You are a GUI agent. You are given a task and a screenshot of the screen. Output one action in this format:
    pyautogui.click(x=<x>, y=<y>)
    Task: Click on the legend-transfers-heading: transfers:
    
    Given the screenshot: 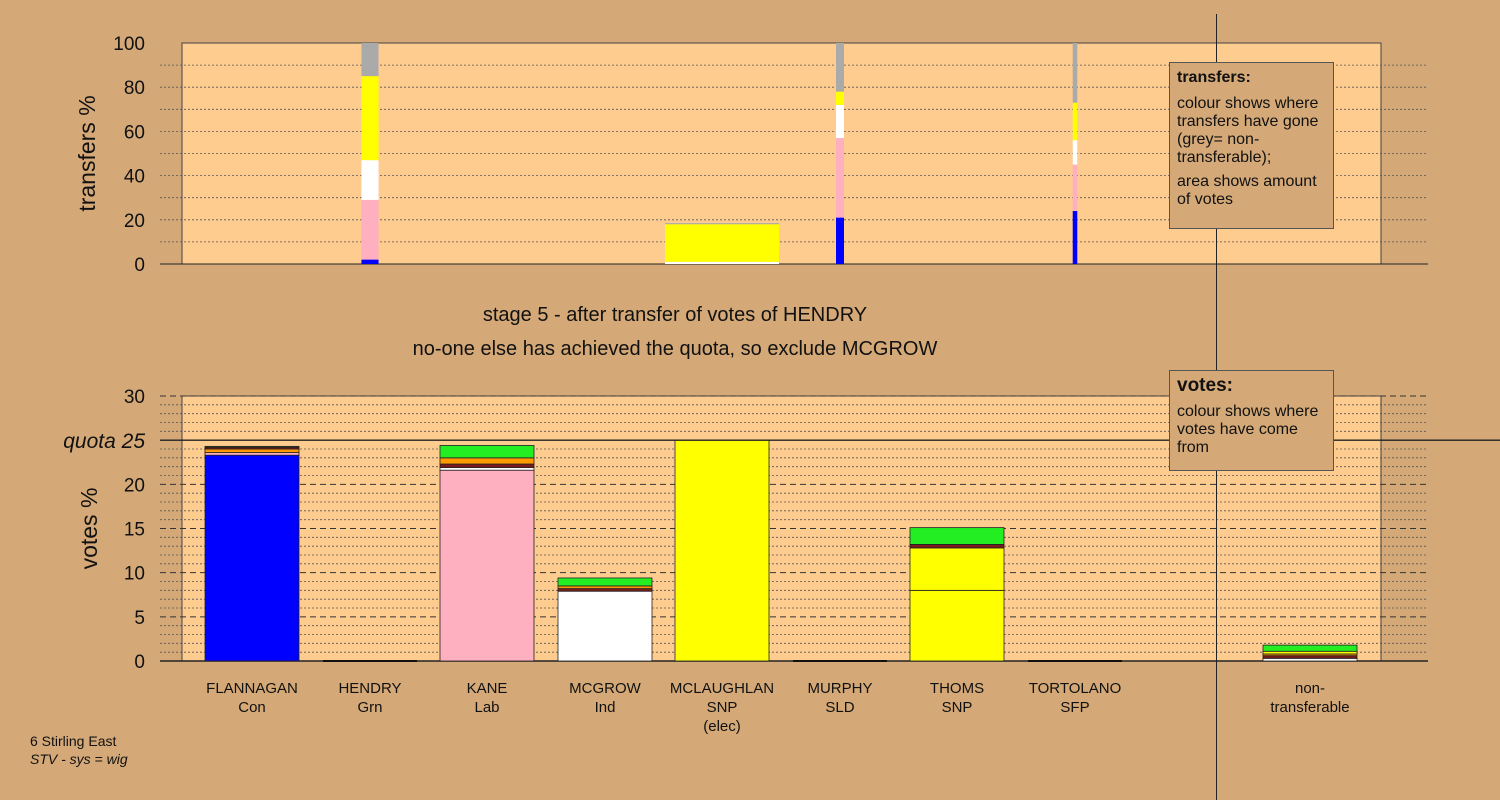 What is the action you would take?
    pyautogui.click(x=1214, y=77)
    